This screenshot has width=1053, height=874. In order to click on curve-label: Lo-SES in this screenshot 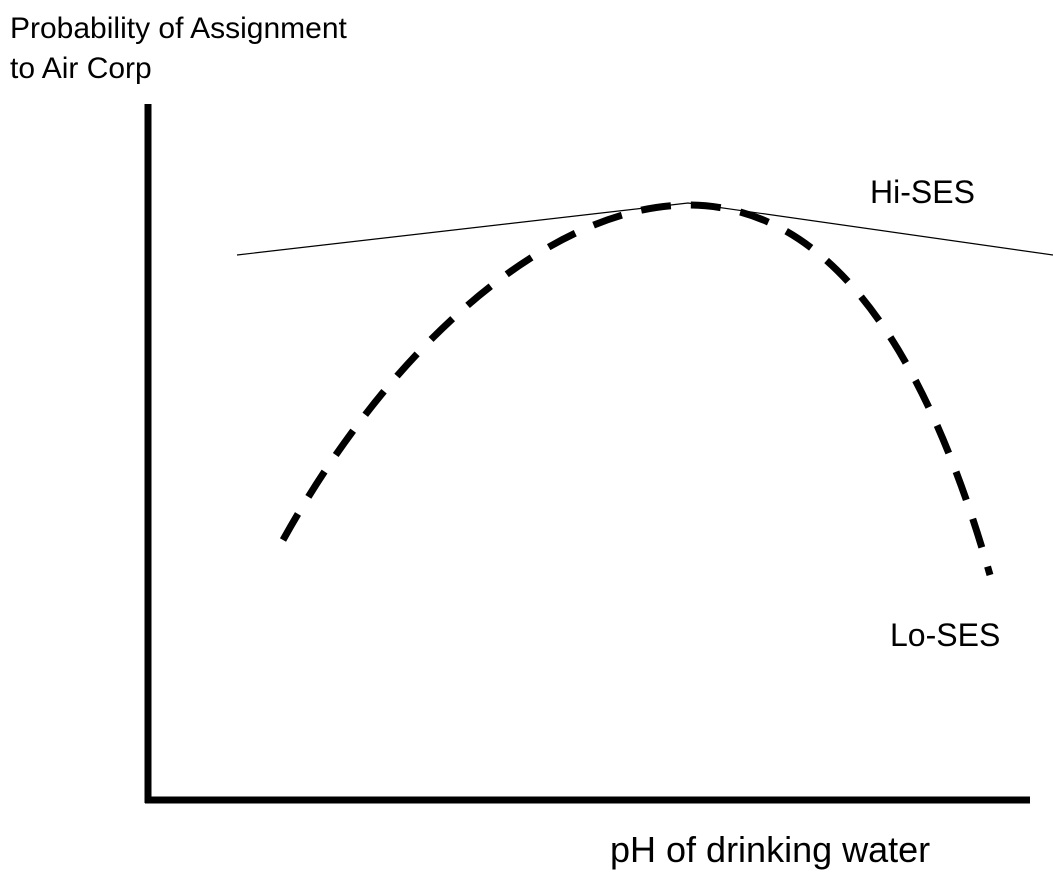, I will do `click(945, 635)`.